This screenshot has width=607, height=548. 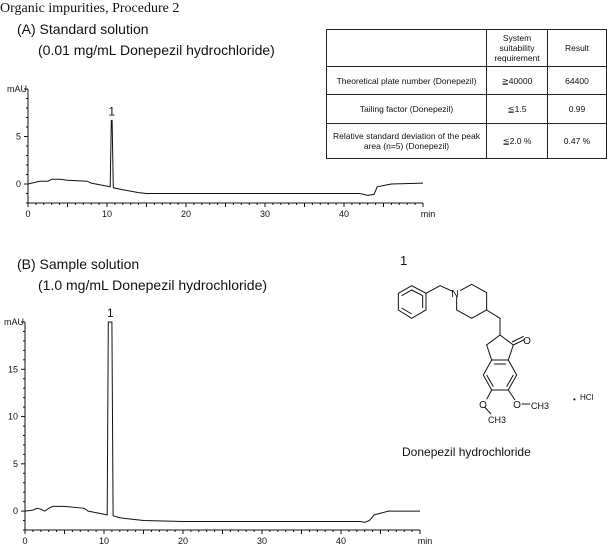 I want to click on atom-o-carbonyl: O, so click(x=527, y=341).